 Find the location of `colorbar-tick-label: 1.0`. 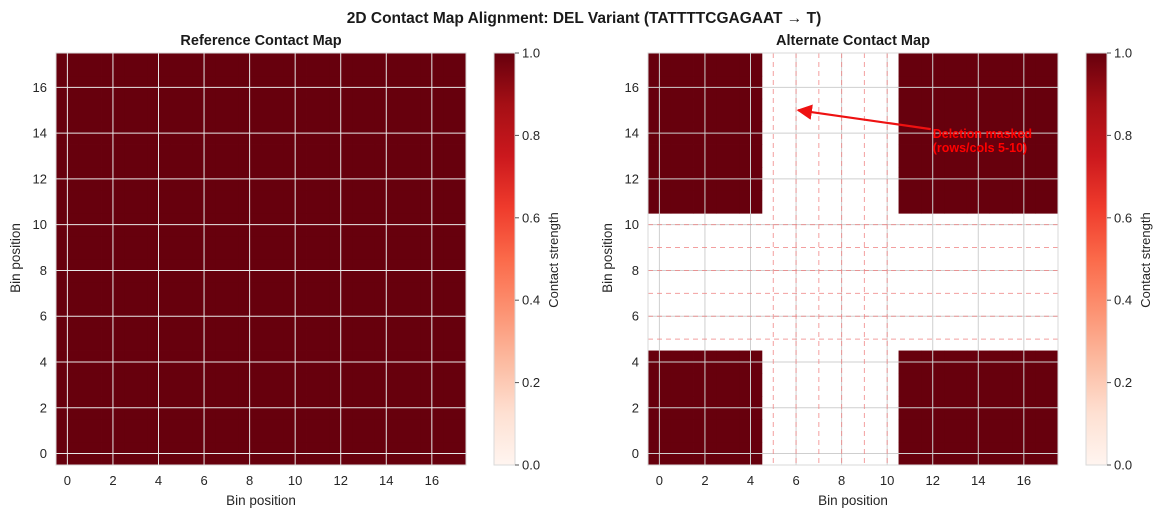

colorbar-tick-label: 1.0 is located at coordinates (531, 53).